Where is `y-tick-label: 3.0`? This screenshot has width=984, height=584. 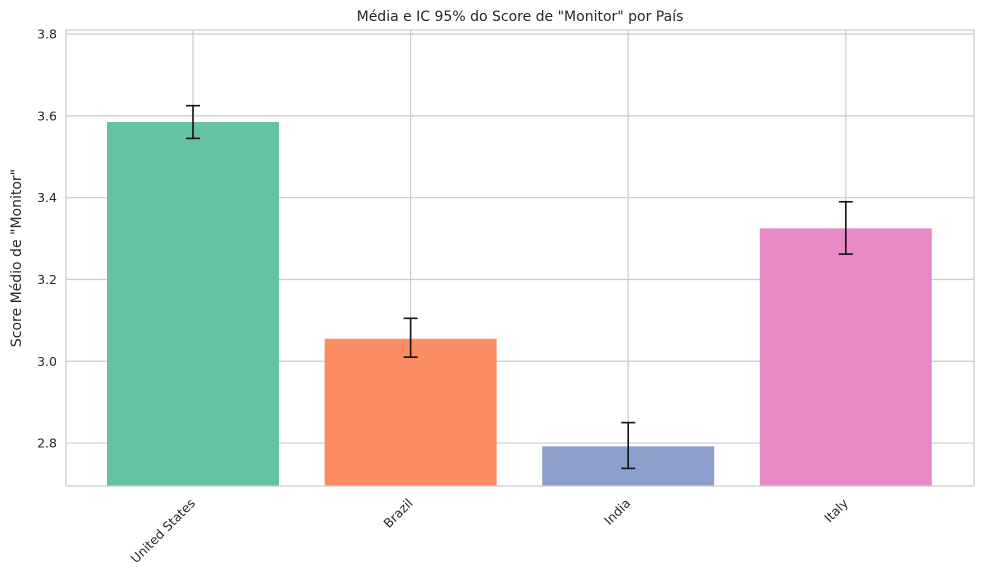 y-tick-label: 3.0 is located at coordinates (47, 361).